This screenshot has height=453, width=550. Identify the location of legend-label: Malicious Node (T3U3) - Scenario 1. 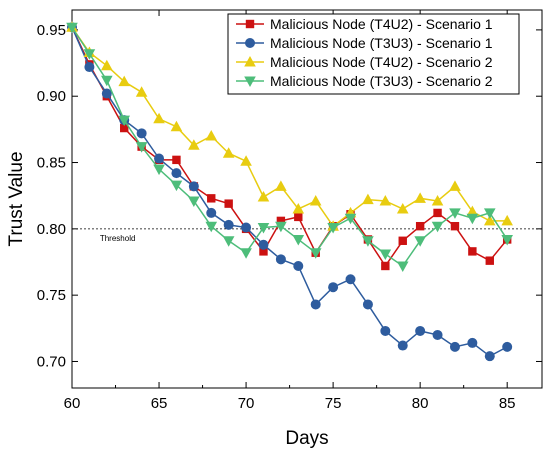
(381, 43).